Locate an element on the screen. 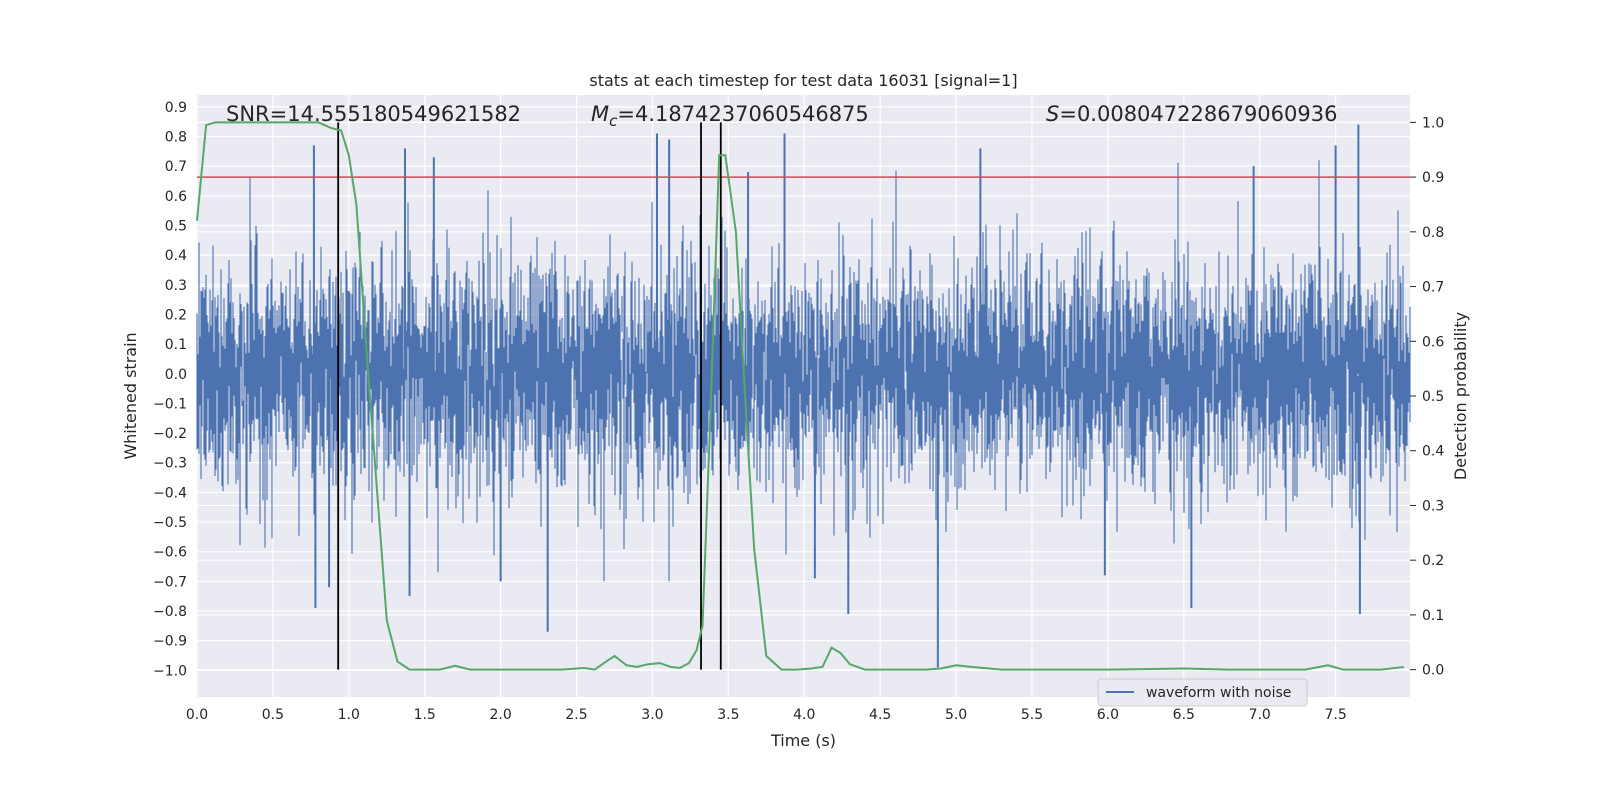 The image size is (1600, 800). y-tick-label: 0.8 is located at coordinates (176, 138).